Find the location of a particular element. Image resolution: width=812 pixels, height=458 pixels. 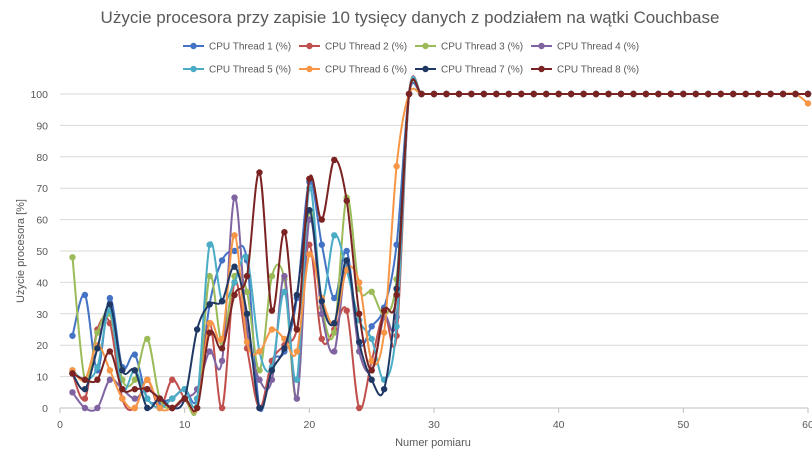

legend-item: CPU Thread 5 (%) is located at coordinates (237, 70).